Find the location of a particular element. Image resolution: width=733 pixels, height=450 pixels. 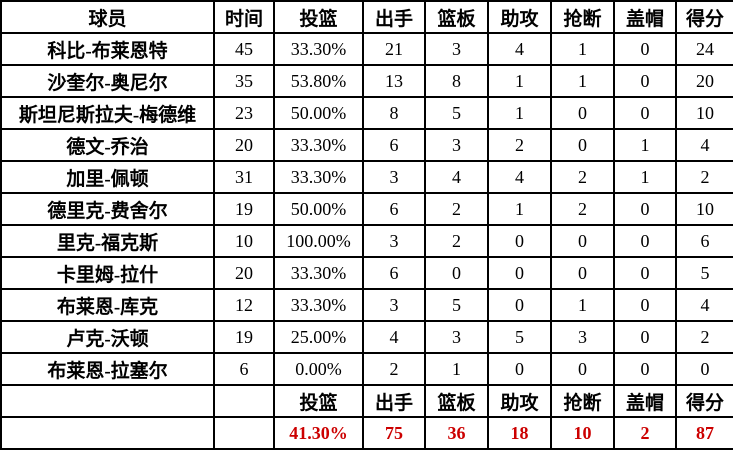

fg-pct-cell: 25.00% is located at coordinates (318, 337).